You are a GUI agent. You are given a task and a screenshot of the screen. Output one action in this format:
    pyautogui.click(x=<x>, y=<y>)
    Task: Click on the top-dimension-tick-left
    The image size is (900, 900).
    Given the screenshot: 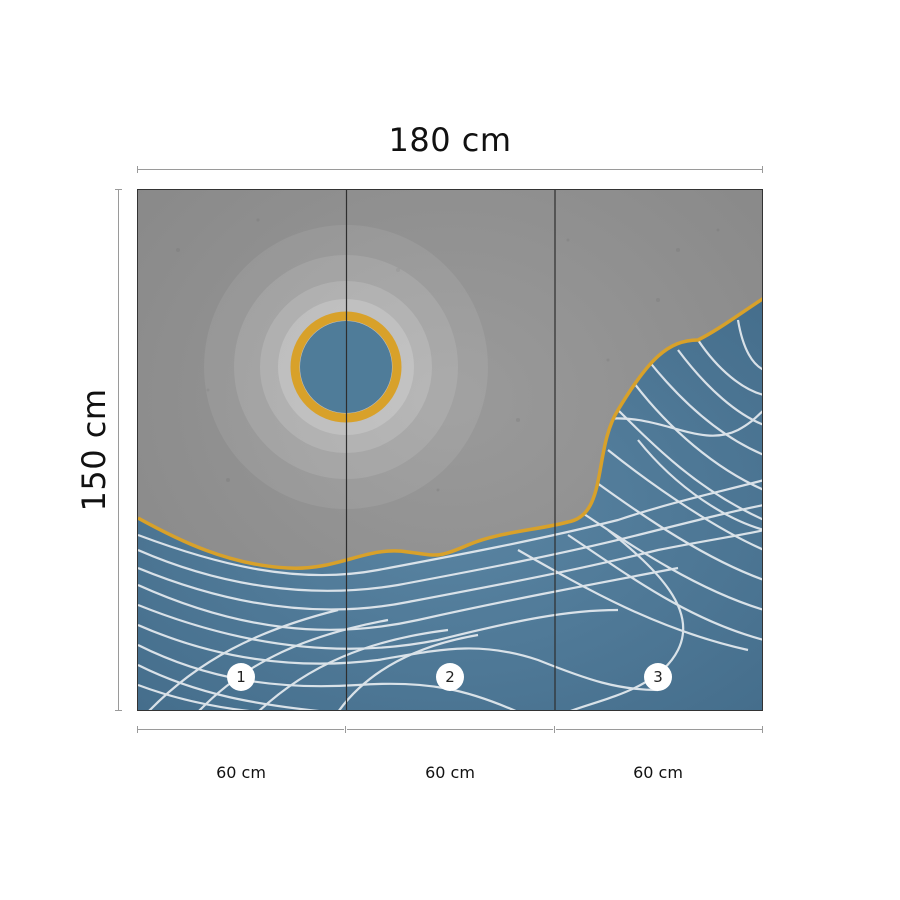 What is the action you would take?
    pyautogui.click(x=137, y=169)
    